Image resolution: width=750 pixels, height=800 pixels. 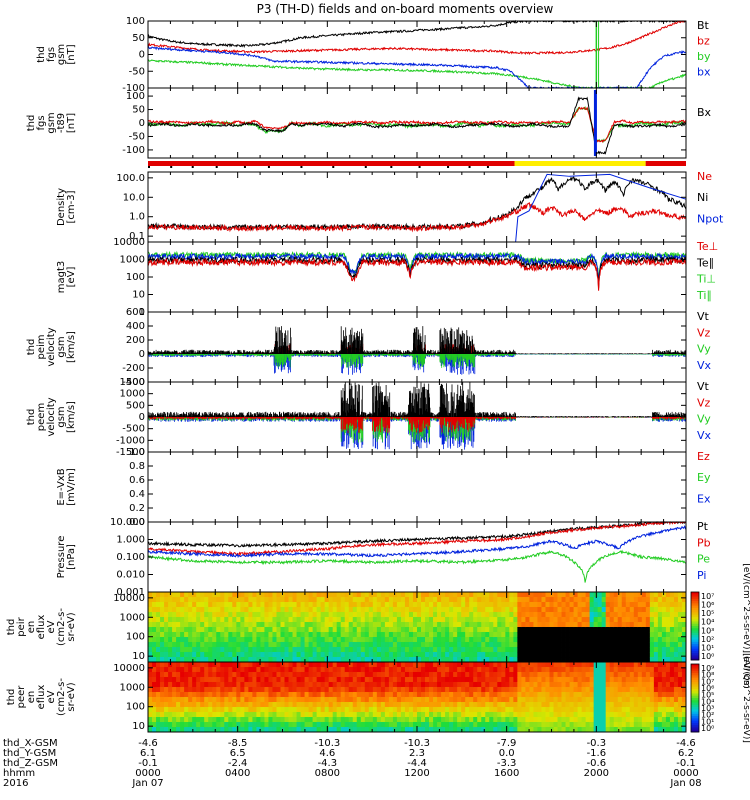 I want to click on y-tick-label: 1.0, so click(x=137, y=217).